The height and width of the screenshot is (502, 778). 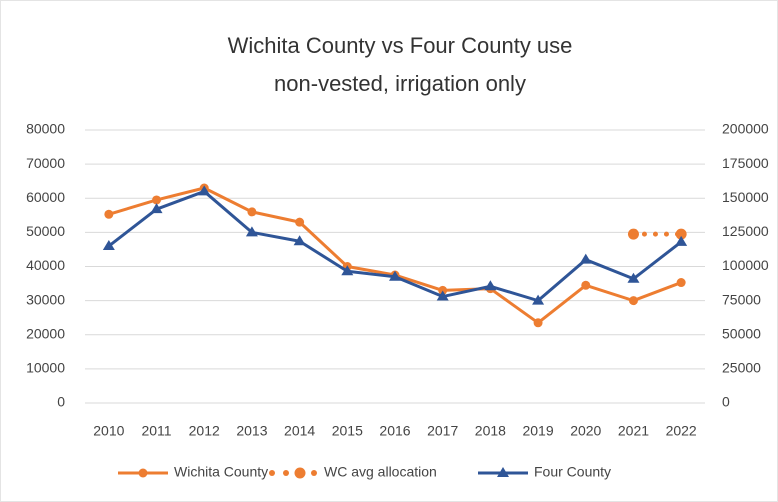 I want to click on y2-tick-label: 75000, so click(x=741, y=299).